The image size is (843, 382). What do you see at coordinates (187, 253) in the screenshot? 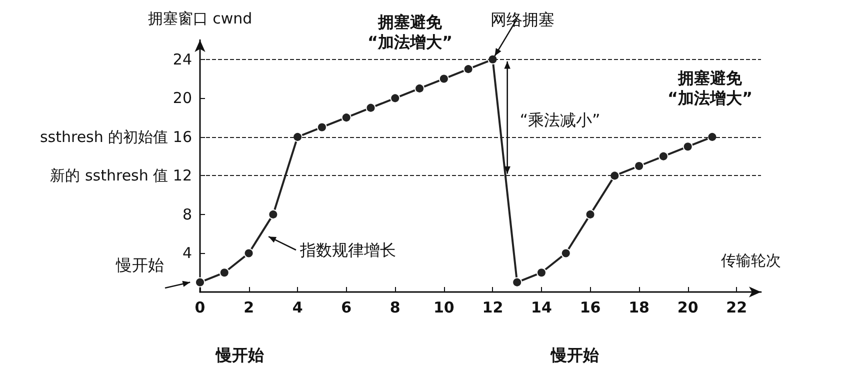
I see `y-tick-label: 4` at bounding box center [187, 253].